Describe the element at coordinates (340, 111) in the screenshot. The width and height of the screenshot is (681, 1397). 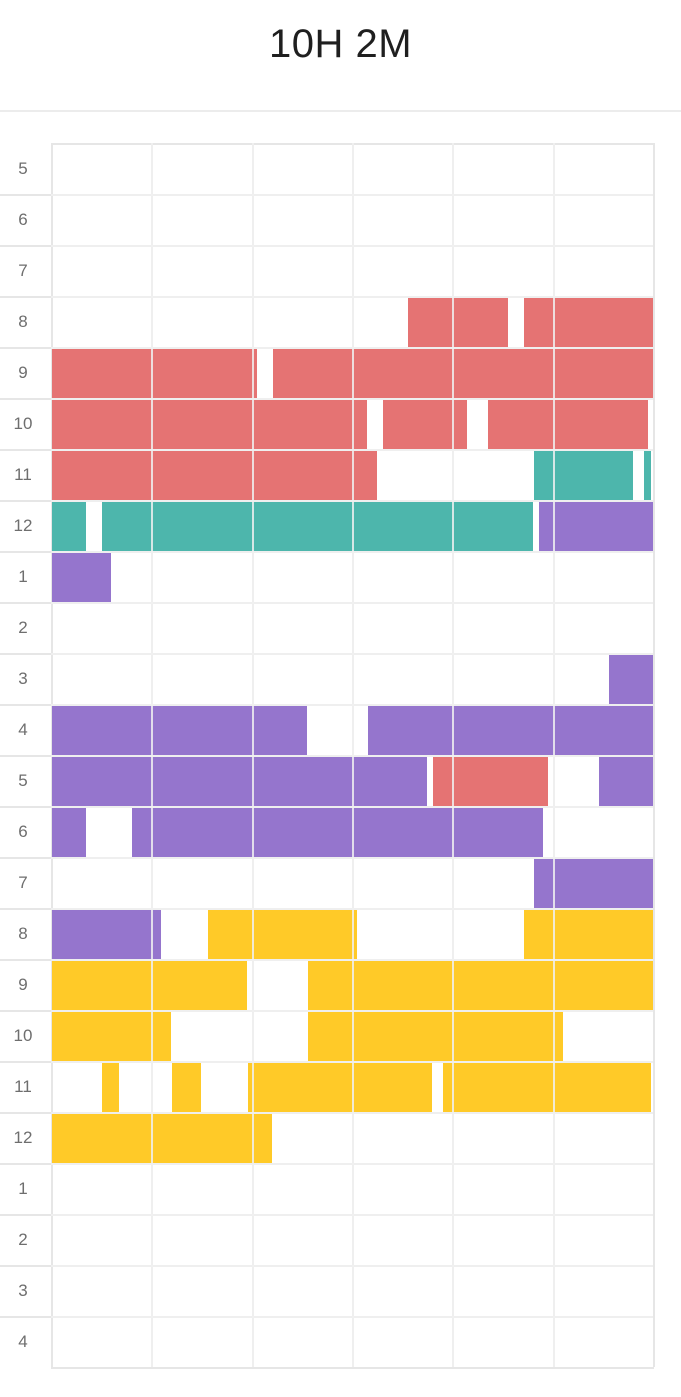
I see `header-divider` at that location.